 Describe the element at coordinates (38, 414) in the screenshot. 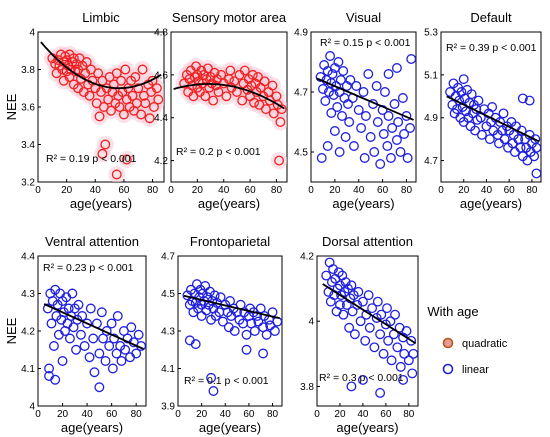

I see `x-tick-label: 0` at that location.